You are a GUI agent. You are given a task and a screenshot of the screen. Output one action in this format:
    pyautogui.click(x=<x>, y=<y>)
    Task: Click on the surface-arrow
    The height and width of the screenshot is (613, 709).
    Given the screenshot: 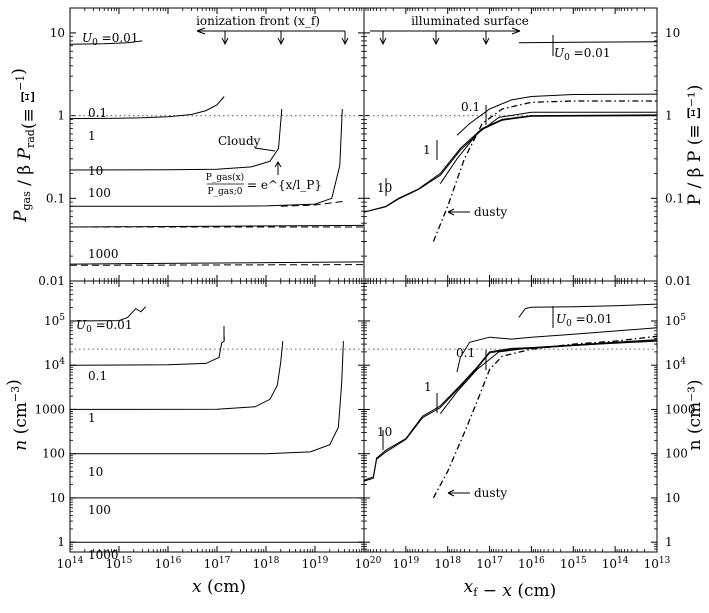 What is the action you would take?
    pyautogui.click(x=445, y=31)
    